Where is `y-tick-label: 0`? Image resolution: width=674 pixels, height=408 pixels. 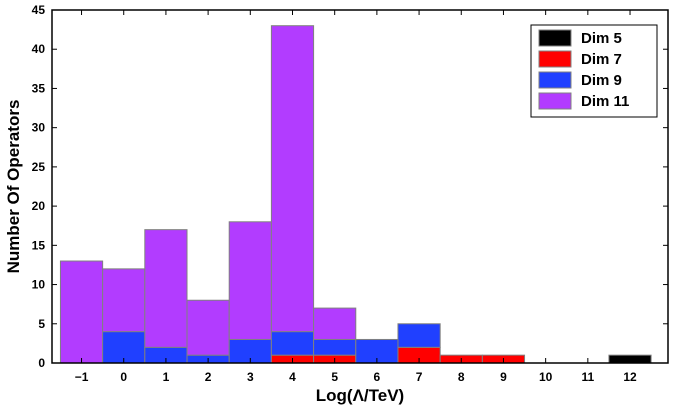
y-tick-label: 0 is located at coordinates (41, 363).